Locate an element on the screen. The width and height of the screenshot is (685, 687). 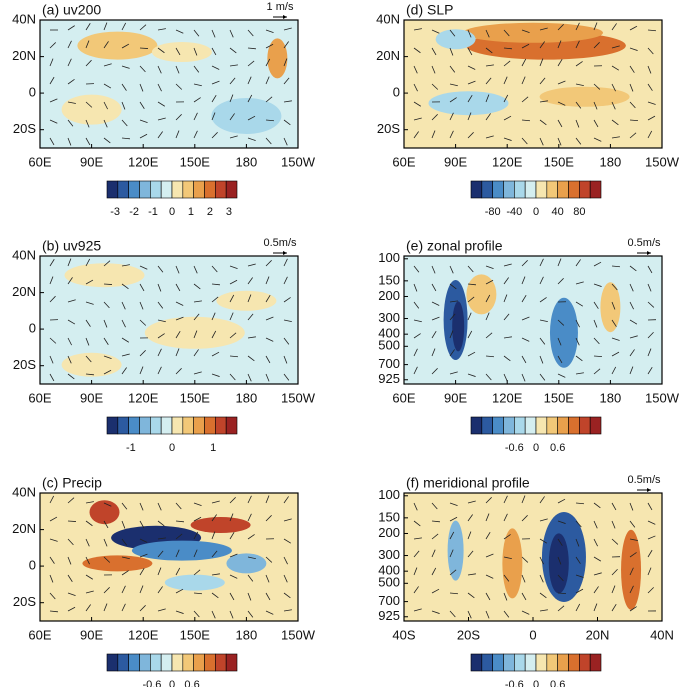
colorbar-label: -0.6 is located at coordinates (151, 683).